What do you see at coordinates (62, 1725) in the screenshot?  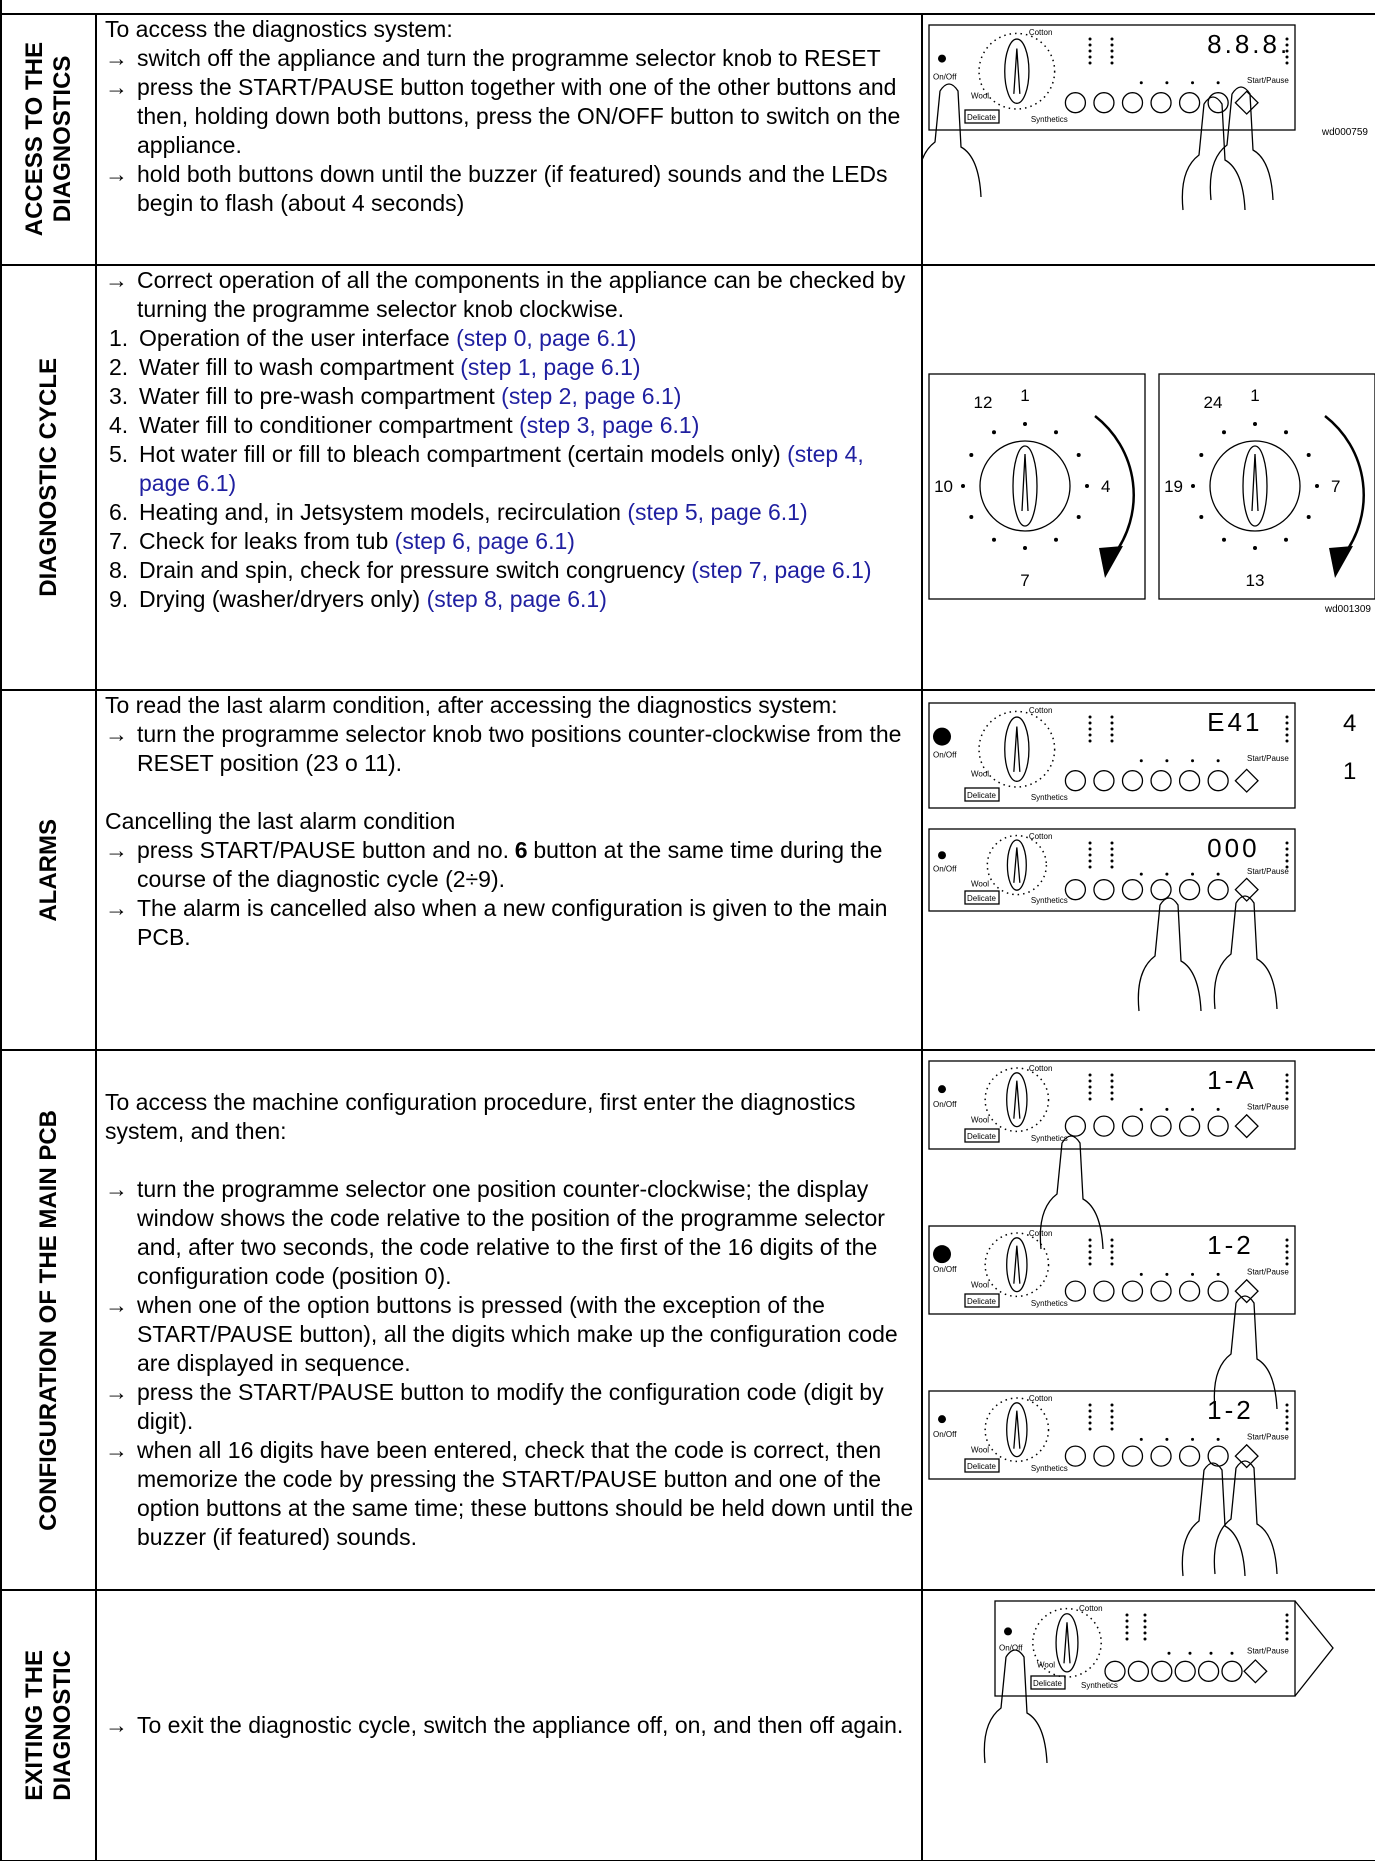 I see `header-line: DIAGNOSTIC` at bounding box center [62, 1725].